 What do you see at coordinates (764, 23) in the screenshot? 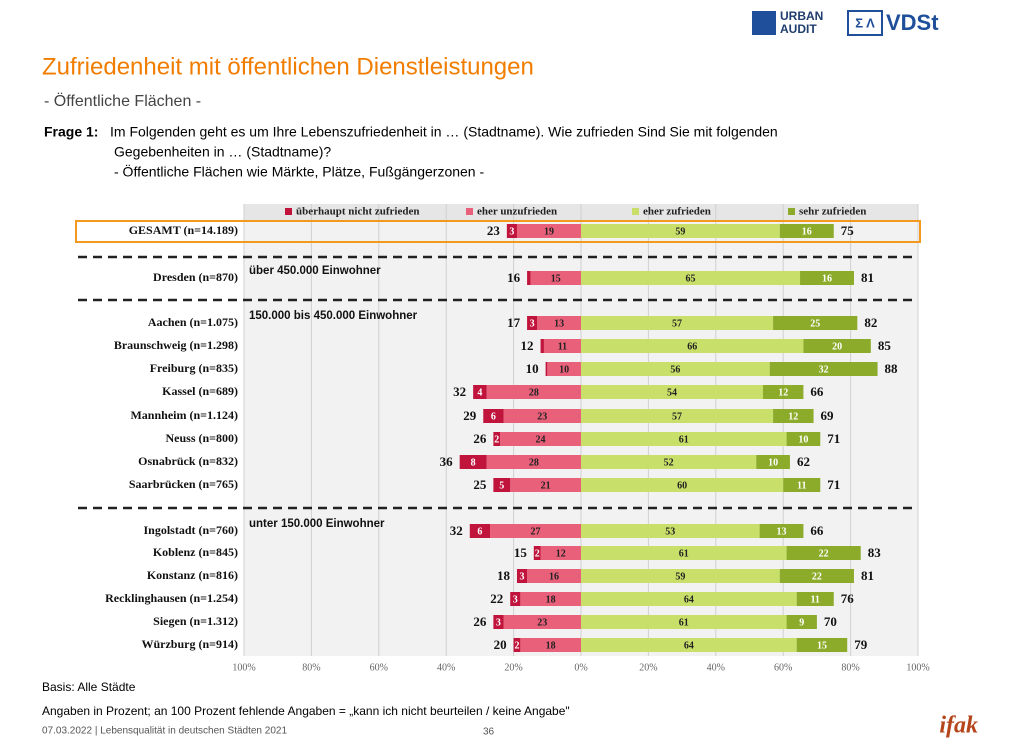
I see `urban-audit-icon` at bounding box center [764, 23].